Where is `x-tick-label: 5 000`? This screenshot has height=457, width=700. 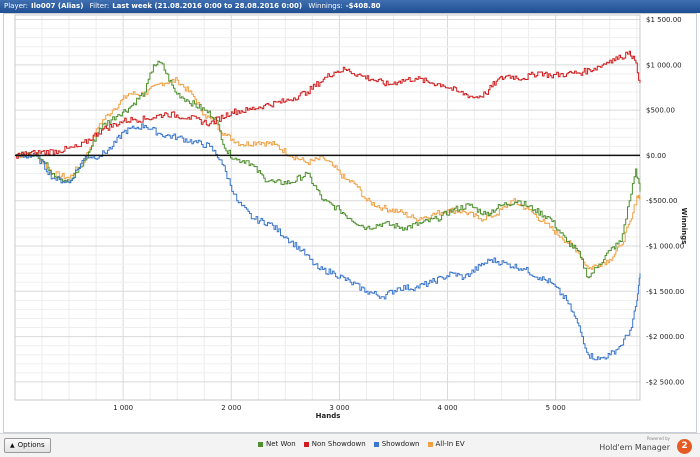
x-tick-label: 5 000 is located at coordinates (556, 408).